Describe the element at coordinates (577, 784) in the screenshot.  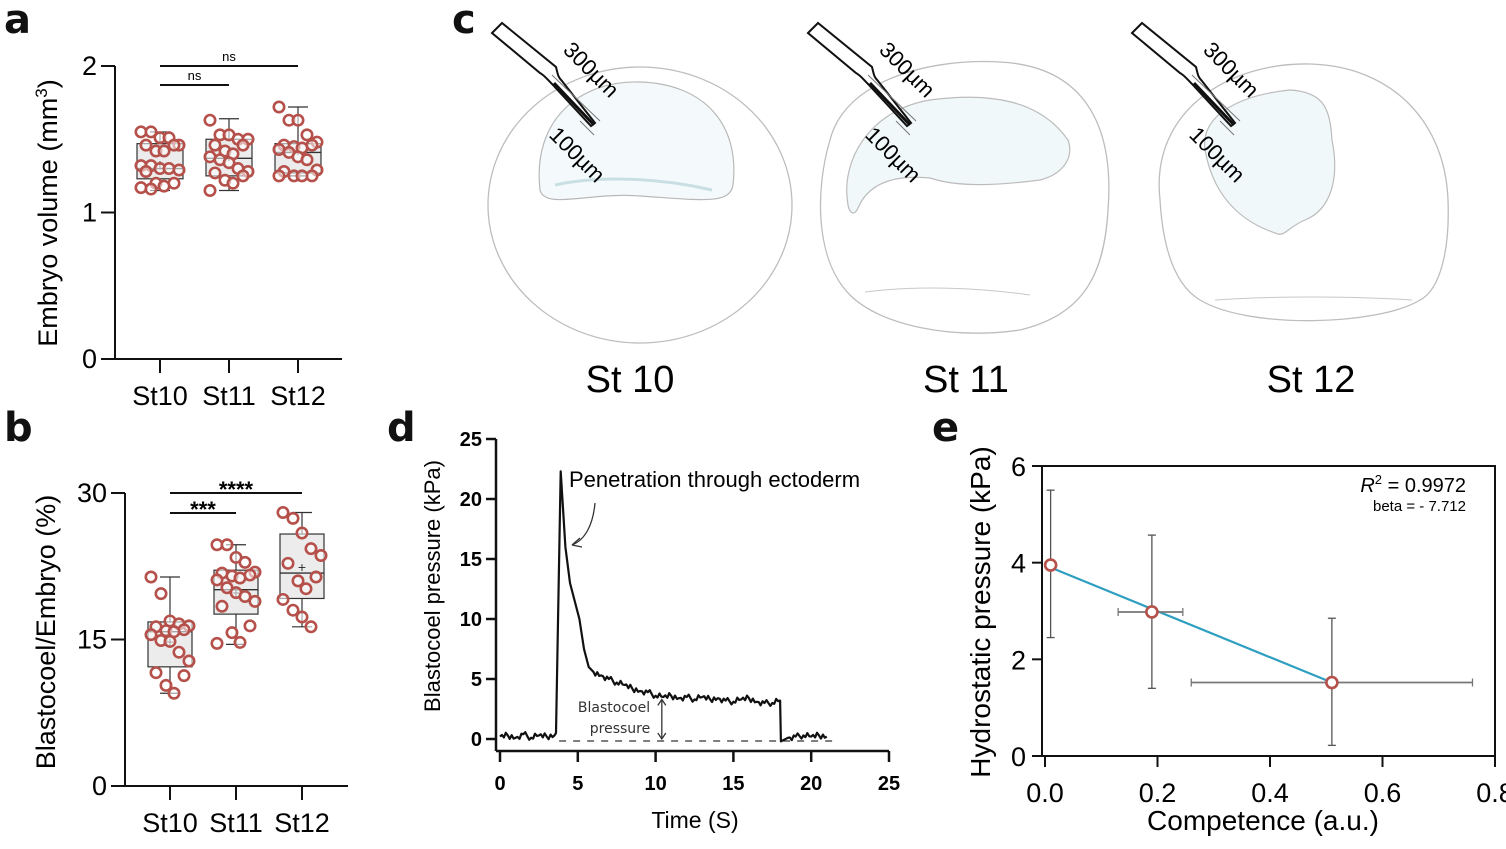
I see `x-tick-label: 5` at that location.